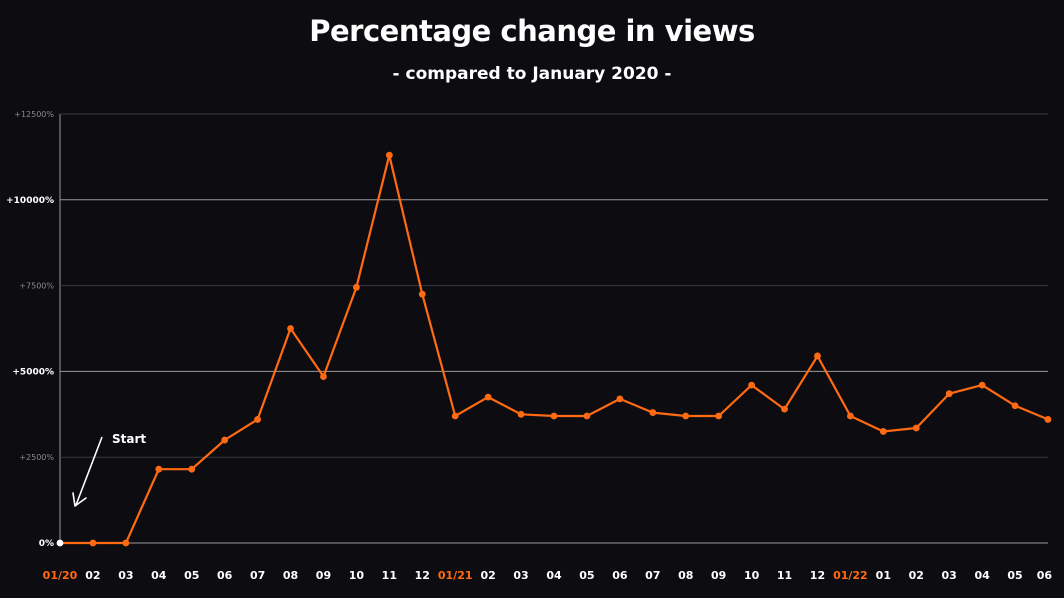 The width and height of the screenshot is (1064, 598). What do you see at coordinates (532, 74) in the screenshot?
I see `chart-subtitle: - compared to January 2020 -` at bounding box center [532, 74].